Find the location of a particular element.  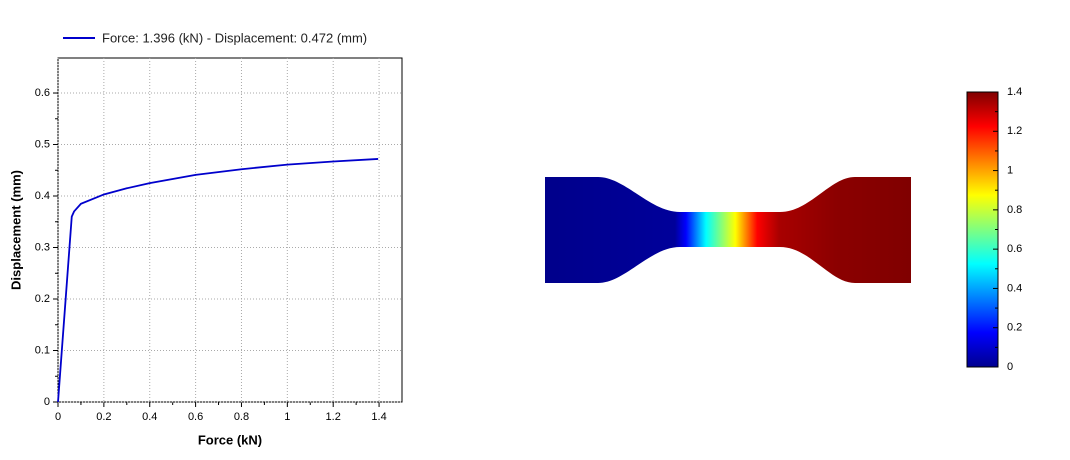

x-tick-label: 0.8 is located at coordinates (241, 417).